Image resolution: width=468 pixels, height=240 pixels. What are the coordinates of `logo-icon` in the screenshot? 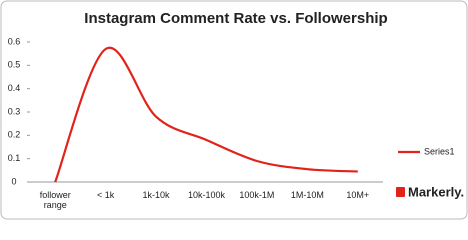 It's located at (400, 192).